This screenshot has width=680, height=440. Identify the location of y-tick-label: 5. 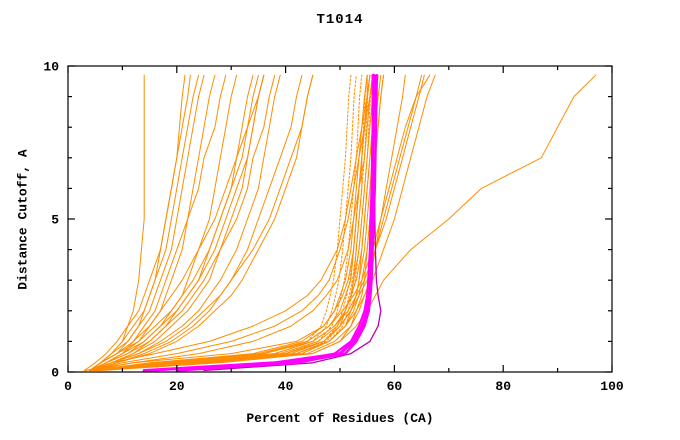
(55, 220).